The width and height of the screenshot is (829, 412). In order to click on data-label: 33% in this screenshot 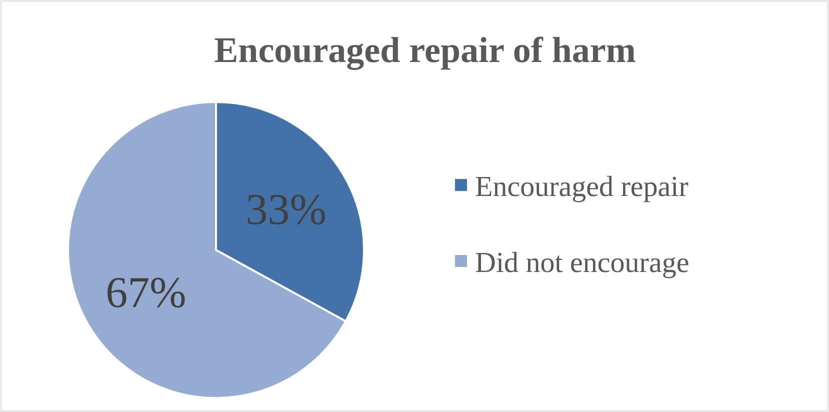, I will do `click(286, 209)`.